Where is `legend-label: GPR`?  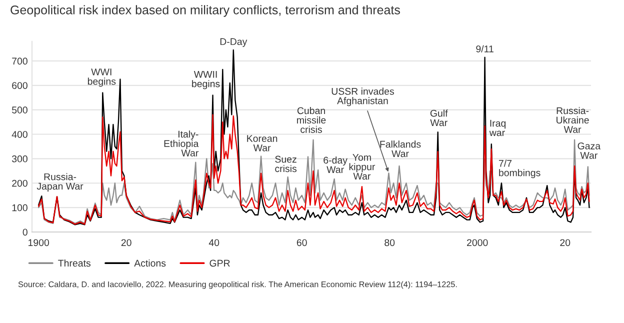
legend-label: GPR is located at coordinates (220, 263).